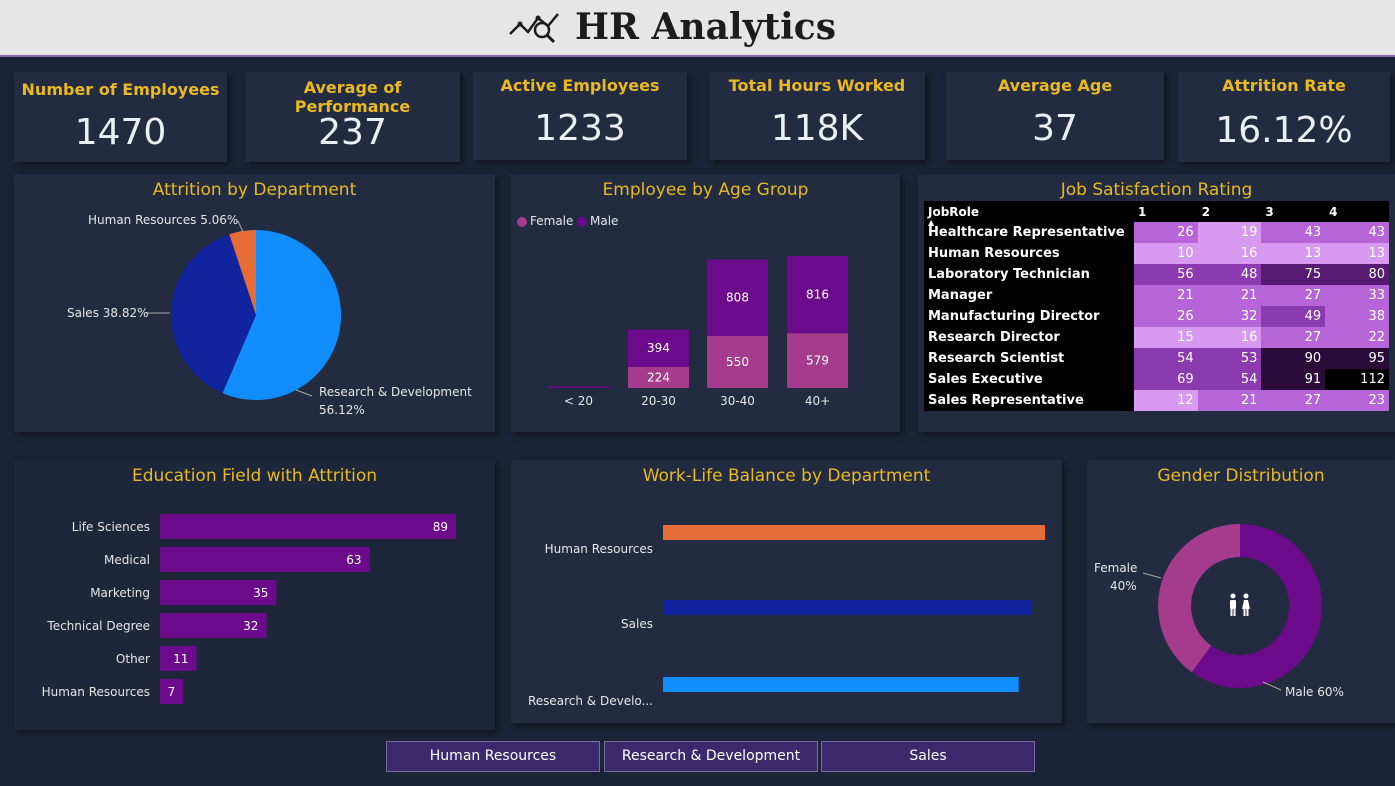 Image resolution: width=1395 pixels, height=786 pixels. What do you see at coordinates (552, 221) in the screenshot?
I see `legend-female-label: Female` at bounding box center [552, 221].